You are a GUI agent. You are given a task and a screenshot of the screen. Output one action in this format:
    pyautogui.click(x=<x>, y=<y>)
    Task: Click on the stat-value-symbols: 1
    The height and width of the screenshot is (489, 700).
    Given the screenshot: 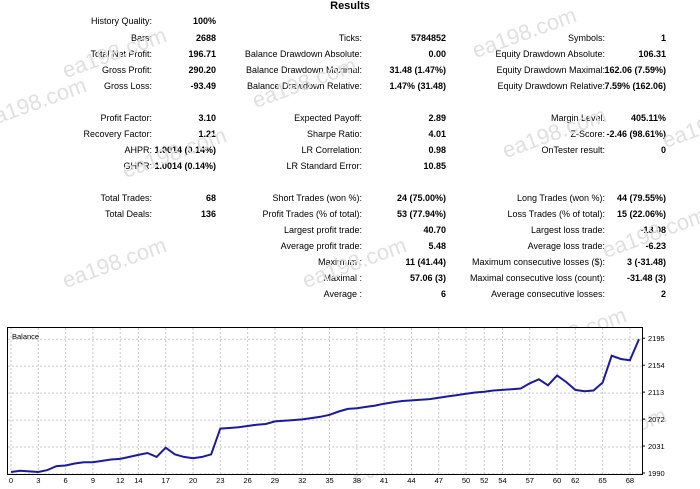 What is the action you would take?
    pyautogui.click(x=663, y=38)
    